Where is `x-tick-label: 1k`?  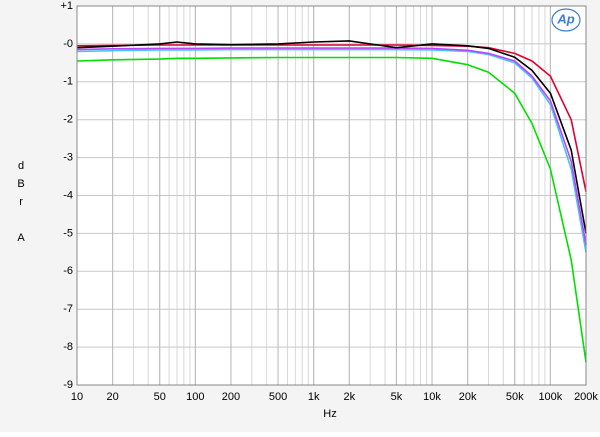 x-tick-label: 1k is located at coordinates (314, 397).